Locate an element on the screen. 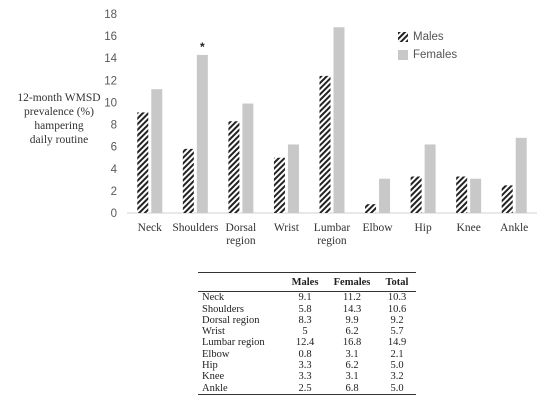 This screenshot has height=418, width=550. y-tick-label: 0 is located at coordinates (114, 214).